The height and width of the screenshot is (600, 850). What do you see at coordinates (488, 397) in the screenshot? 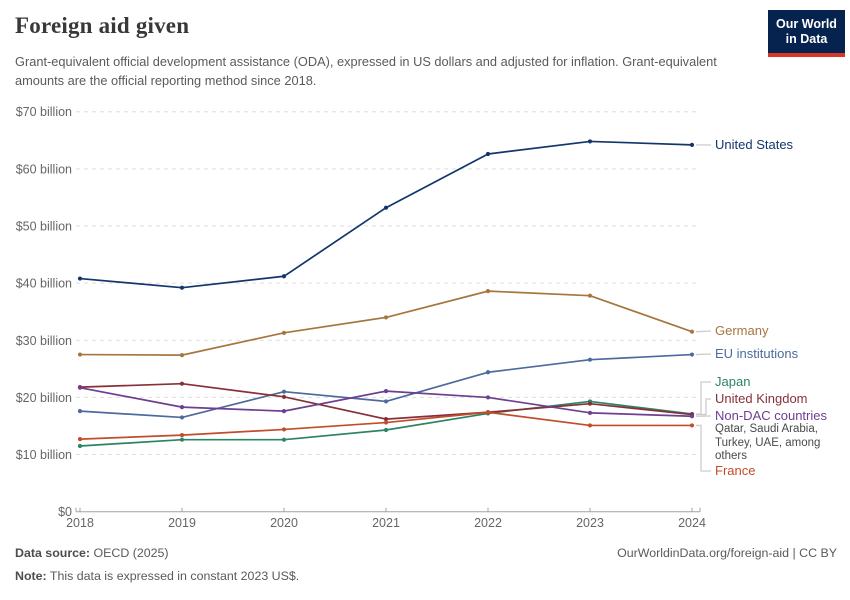
I see `data-point-non-dac-countries-2022` at bounding box center [488, 397].